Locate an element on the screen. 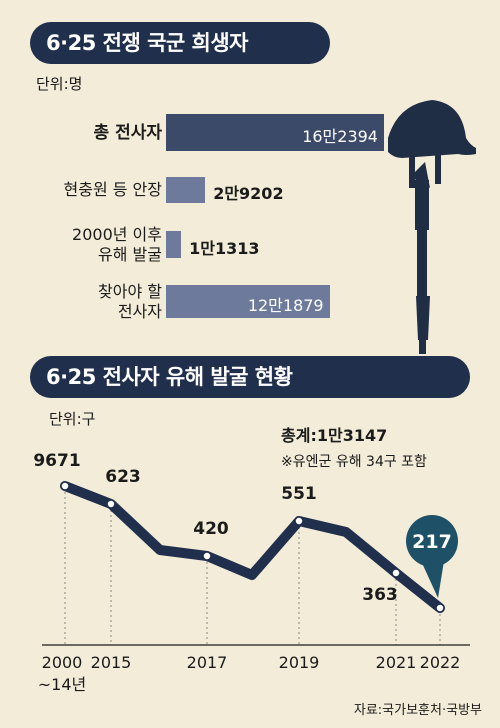  x-tick-label: 2015 is located at coordinates (111, 662).